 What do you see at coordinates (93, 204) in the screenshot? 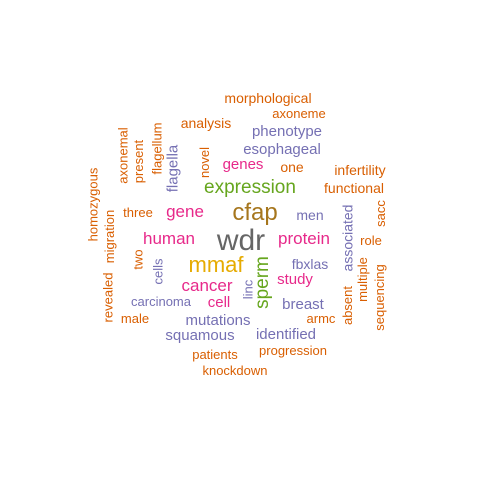
I see `word-homozygous: homozygous` at bounding box center [93, 204].